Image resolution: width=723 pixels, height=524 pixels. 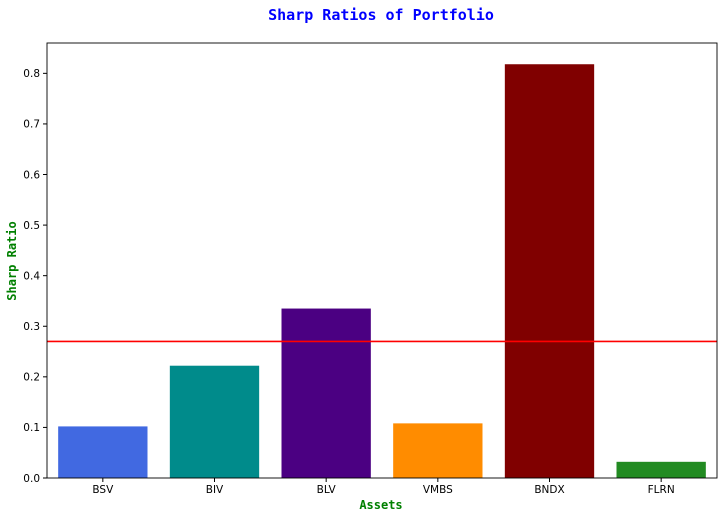 What do you see at coordinates (438, 450) in the screenshot?
I see `bar-vmbs` at bounding box center [438, 450].